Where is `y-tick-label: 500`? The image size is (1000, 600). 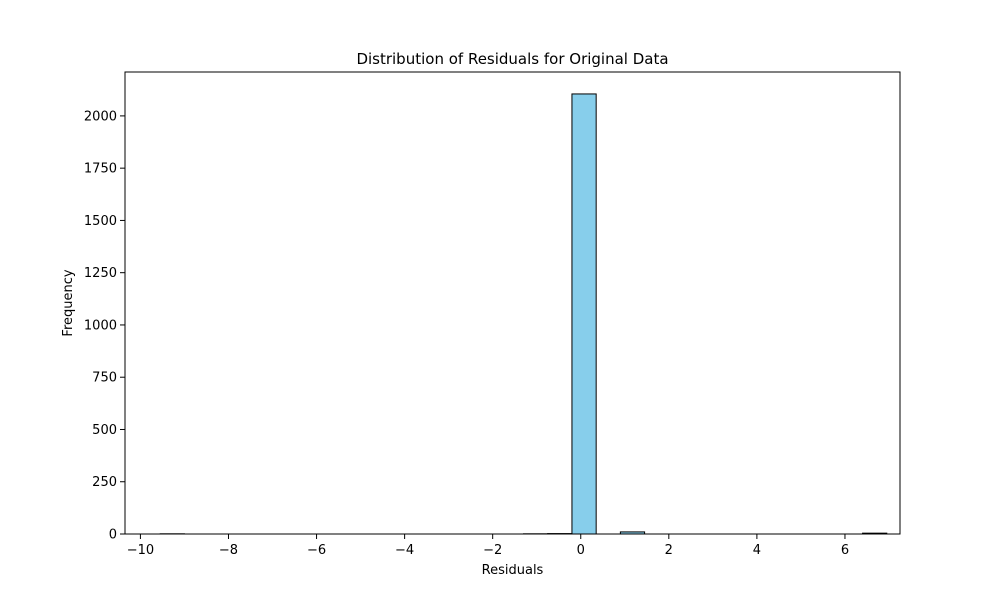
y-tick-label: 500 is located at coordinates (104, 430).